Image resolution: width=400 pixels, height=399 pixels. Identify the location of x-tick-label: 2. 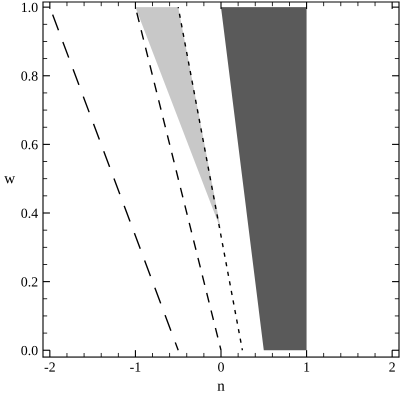
(392, 367).